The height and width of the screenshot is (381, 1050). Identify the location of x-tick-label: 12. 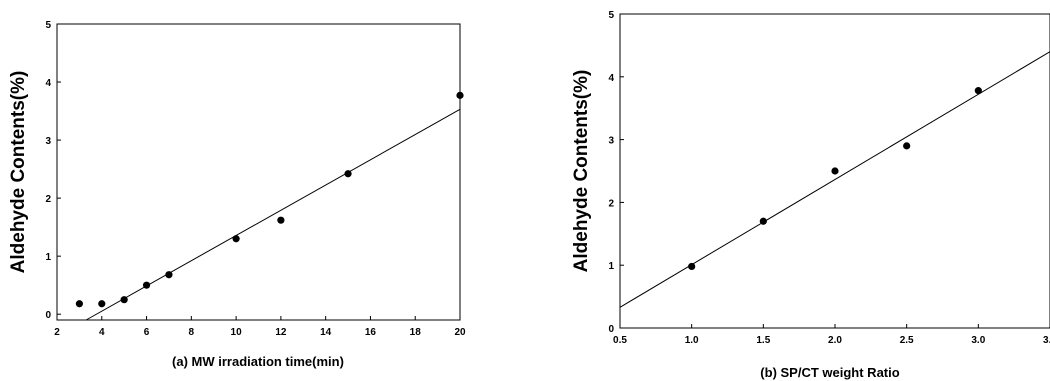
(281, 332).